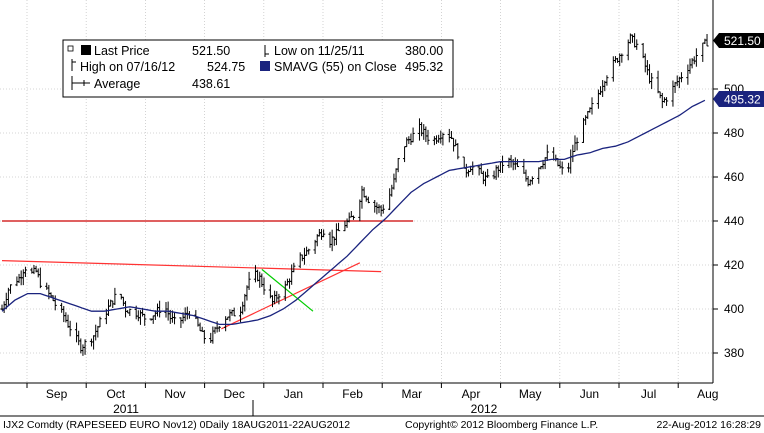 The image size is (764, 433). What do you see at coordinates (424, 51) in the screenshot?
I see `legend-low-value: 380.00` at bounding box center [424, 51].